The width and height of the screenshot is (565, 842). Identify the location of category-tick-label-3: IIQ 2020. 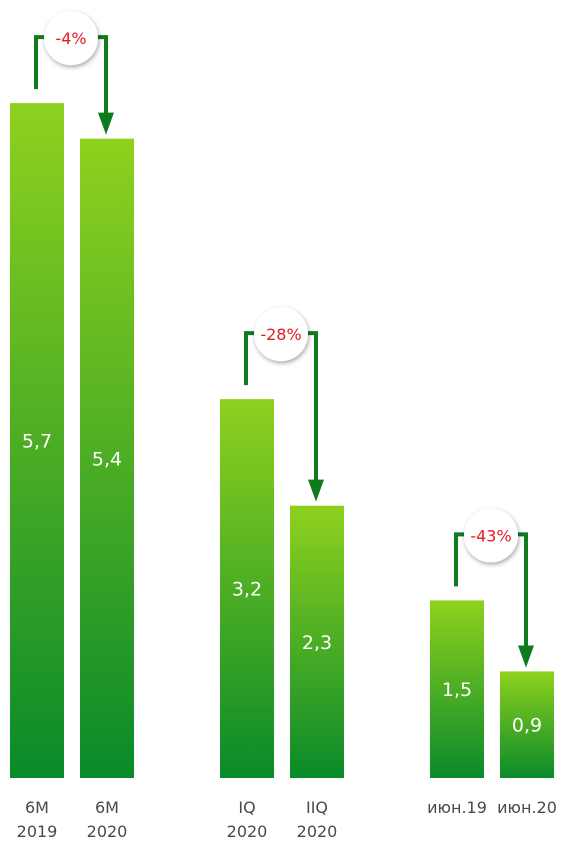
(317, 819).